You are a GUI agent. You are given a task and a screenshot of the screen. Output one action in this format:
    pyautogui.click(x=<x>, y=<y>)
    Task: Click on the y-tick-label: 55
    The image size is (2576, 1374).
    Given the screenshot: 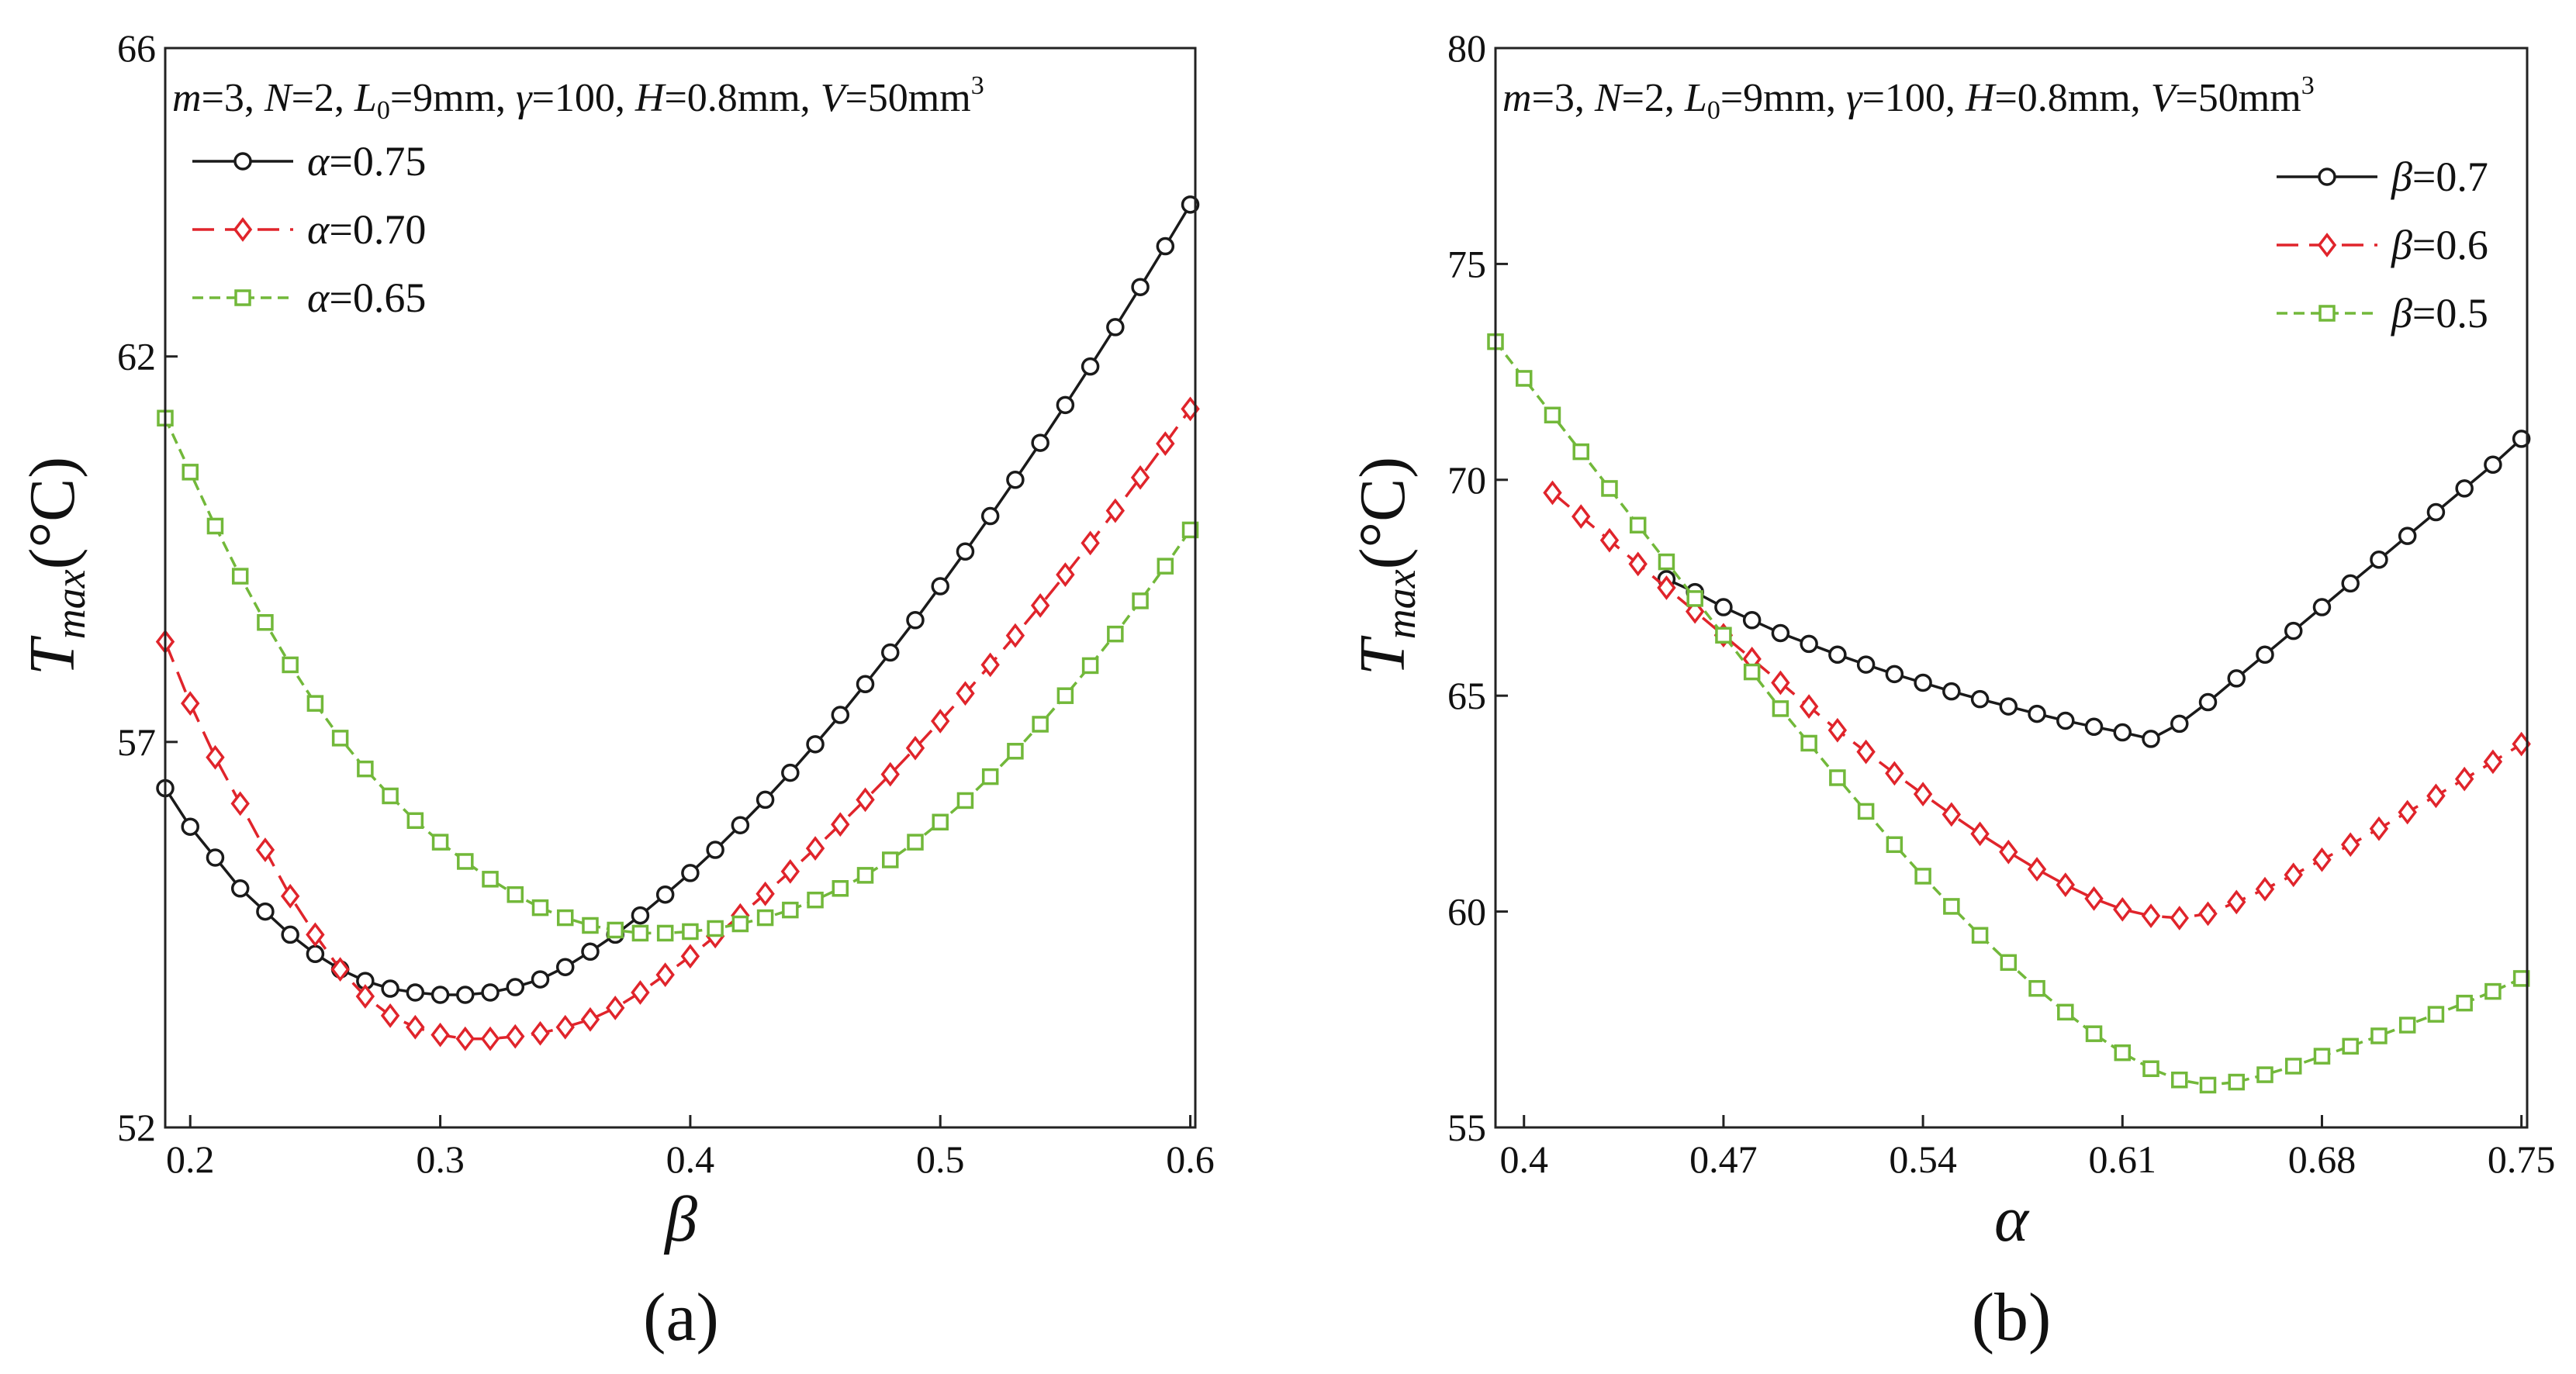 What is the action you would take?
    pyautogui.click(x=1466, y=1127)
    